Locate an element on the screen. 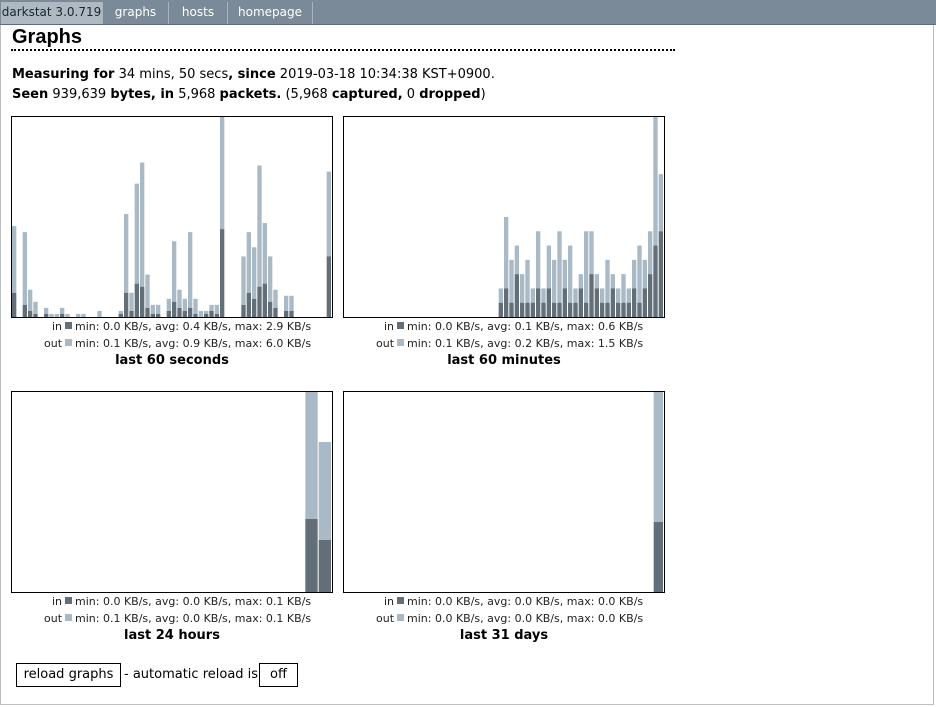 This screenshot has width=936, height=707. top-navbar: darkstat 3.0.719 graphs hosts homepage is located at coordinates (468, 12).